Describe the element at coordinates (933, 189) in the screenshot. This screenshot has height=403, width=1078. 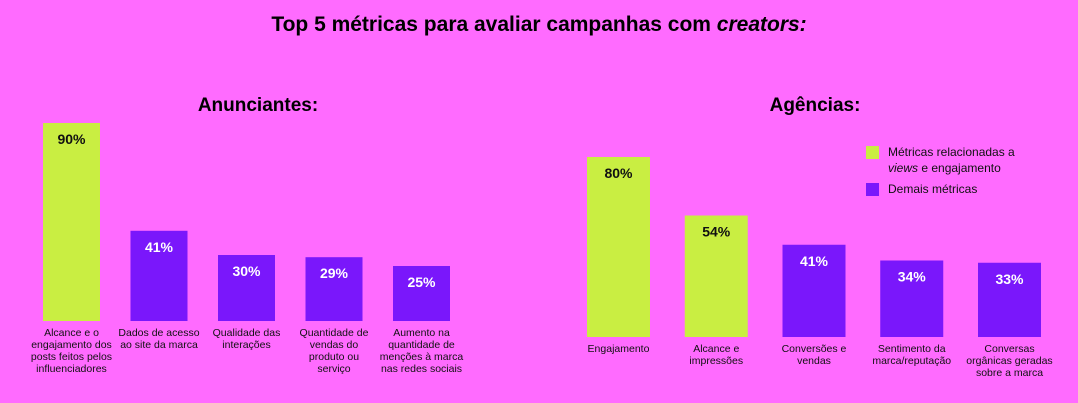
I see `legend-label-other: Demais métricas` at that location.